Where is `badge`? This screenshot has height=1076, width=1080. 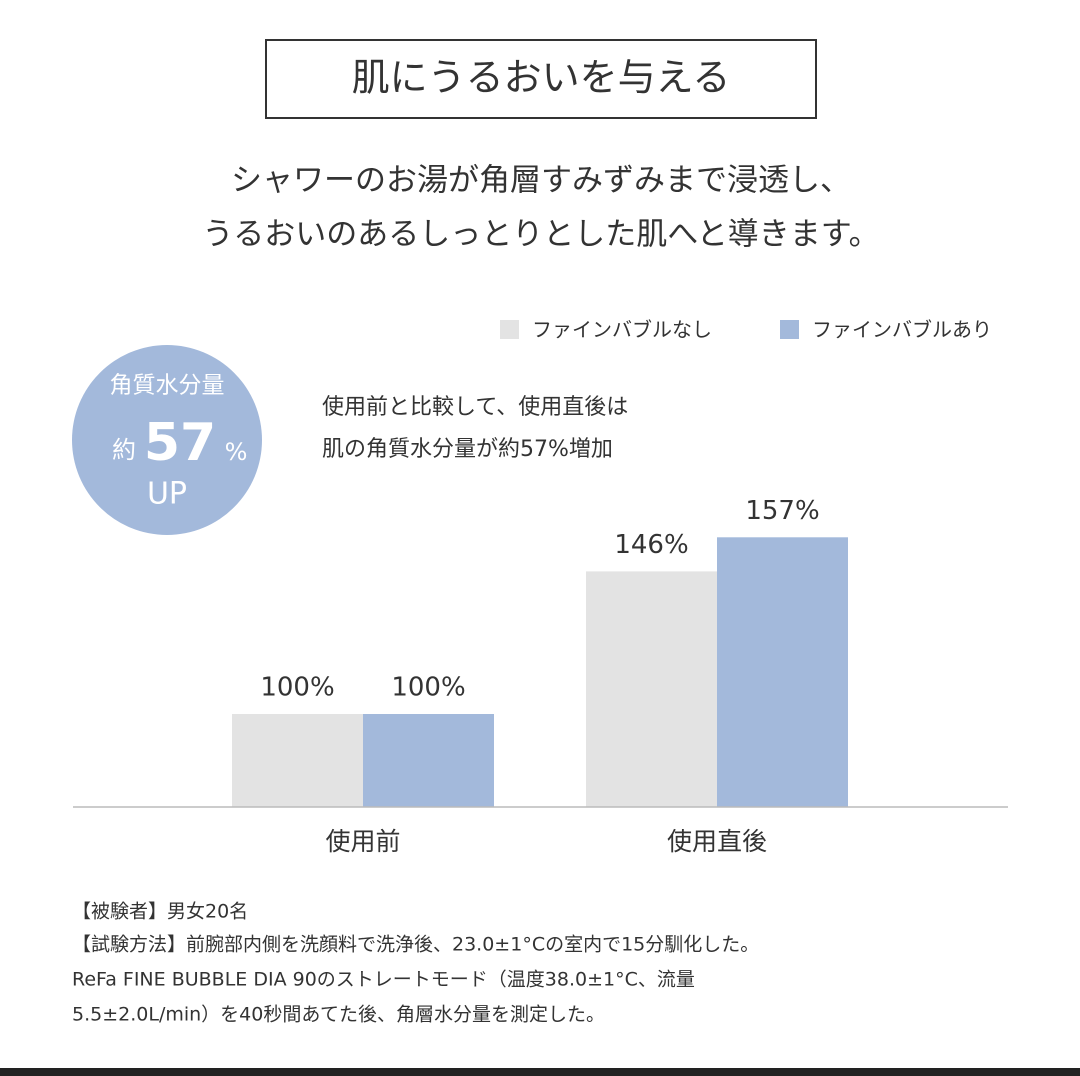
badge is located at coordinates (167, 440).